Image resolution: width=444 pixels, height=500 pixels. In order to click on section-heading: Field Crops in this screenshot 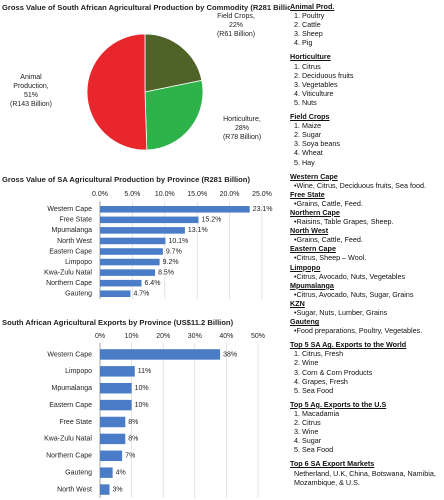, I will do `click(310, 117)`.